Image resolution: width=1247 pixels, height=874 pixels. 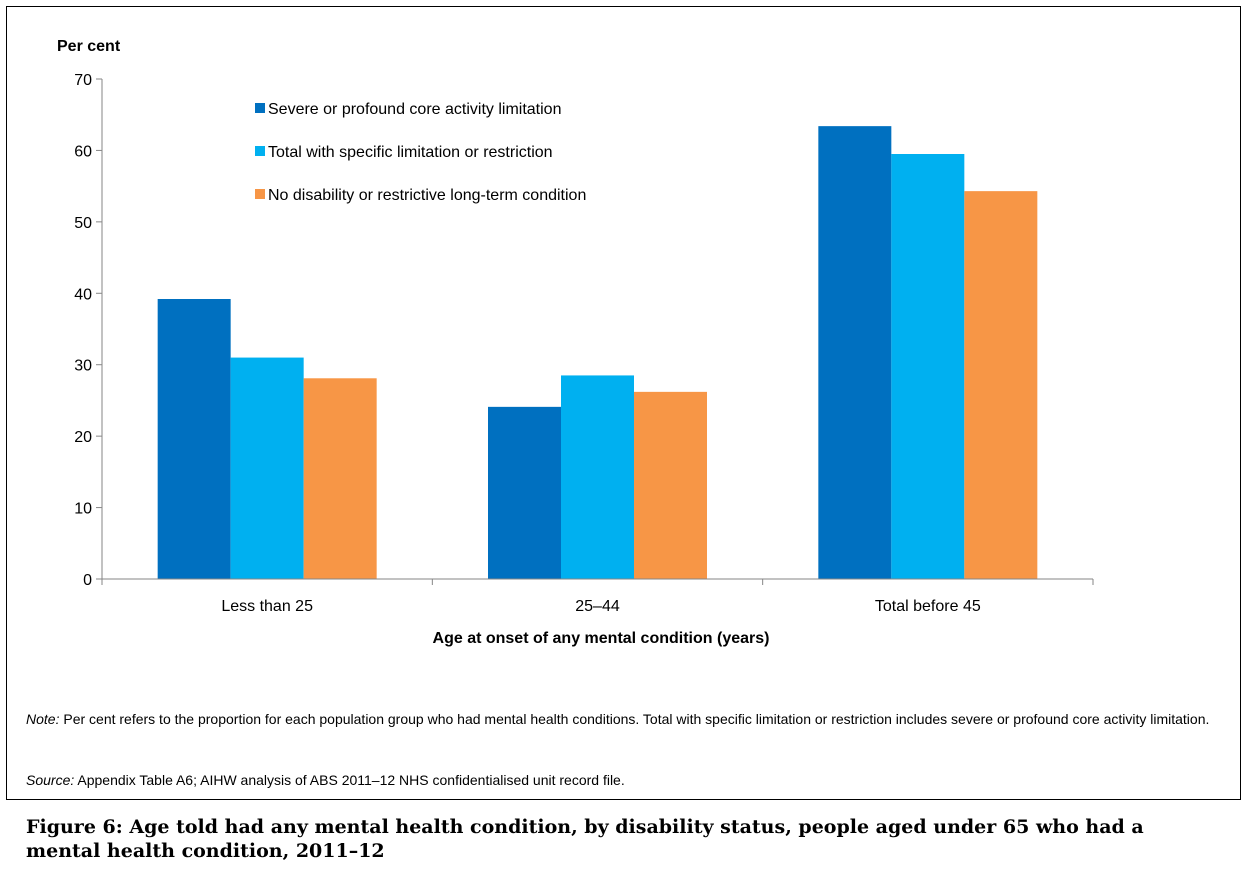 What do you see at coordinates (89, 46) in the screenshot?
I see `y-axis-label: Per cent` at bounding box center [89, 46].